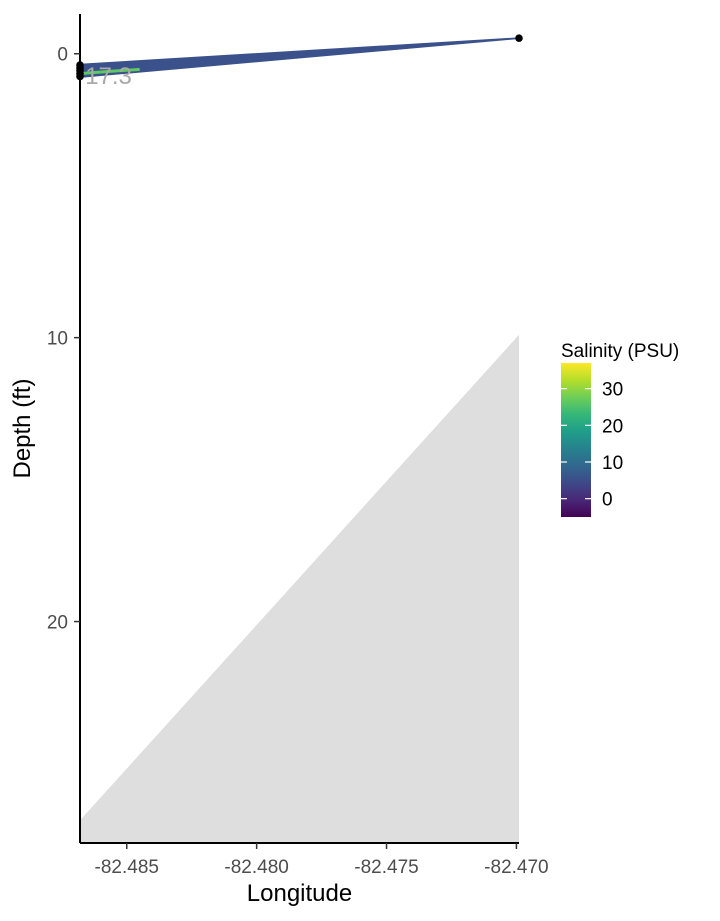 The image size is (720, 921). Describe the element at coordinates (612, 426) in the screenshot. I see `legend-tick-label: 20` at that location.